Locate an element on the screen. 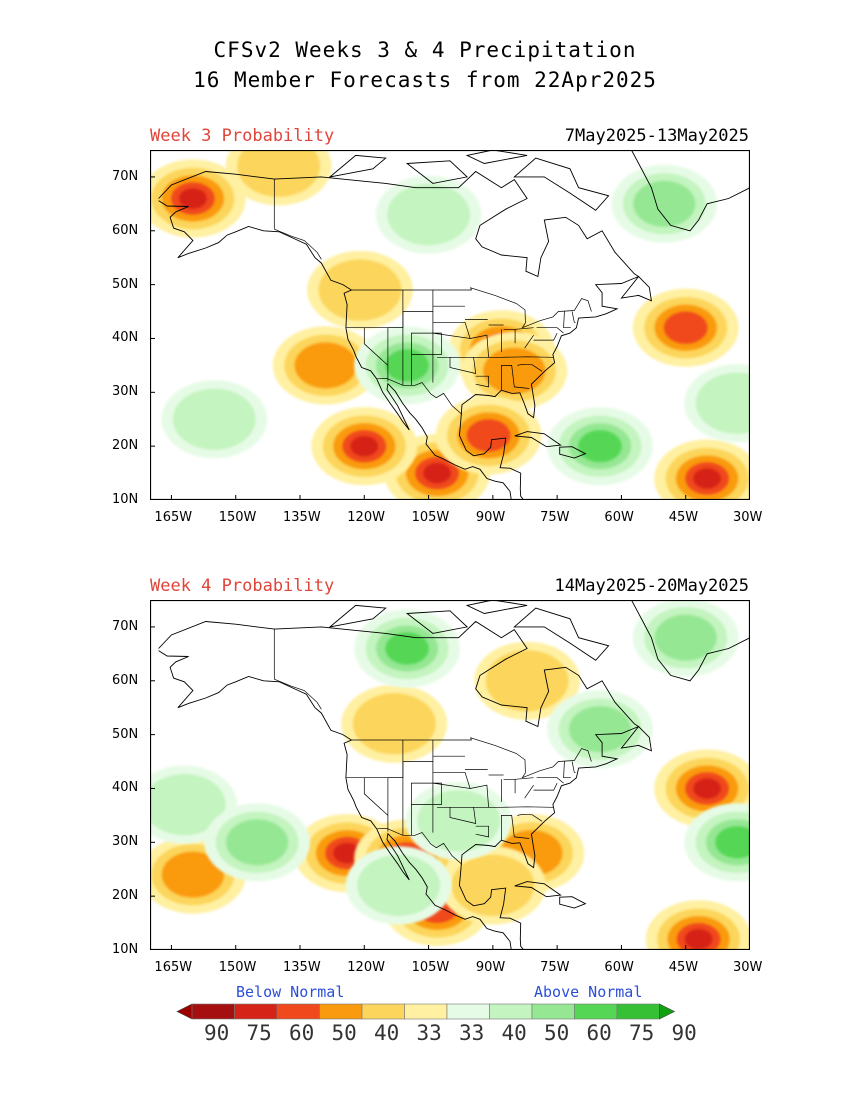  anomaly-gulf-mexico-below is located at coordinates (488, 435).